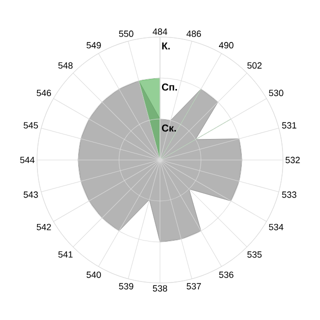  What do you see at coordinates (289, 125) in the screenshot?
I see `spoke-label: 531` at bounding box center [289, 125].